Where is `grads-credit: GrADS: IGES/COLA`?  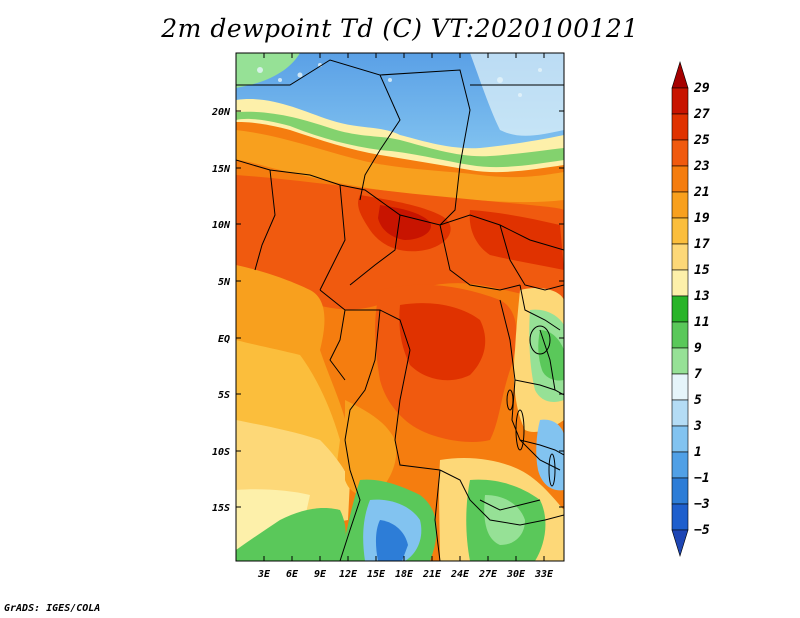 grads-credit: GrADS: IGES/COLA is located at coordinates (52, 608).